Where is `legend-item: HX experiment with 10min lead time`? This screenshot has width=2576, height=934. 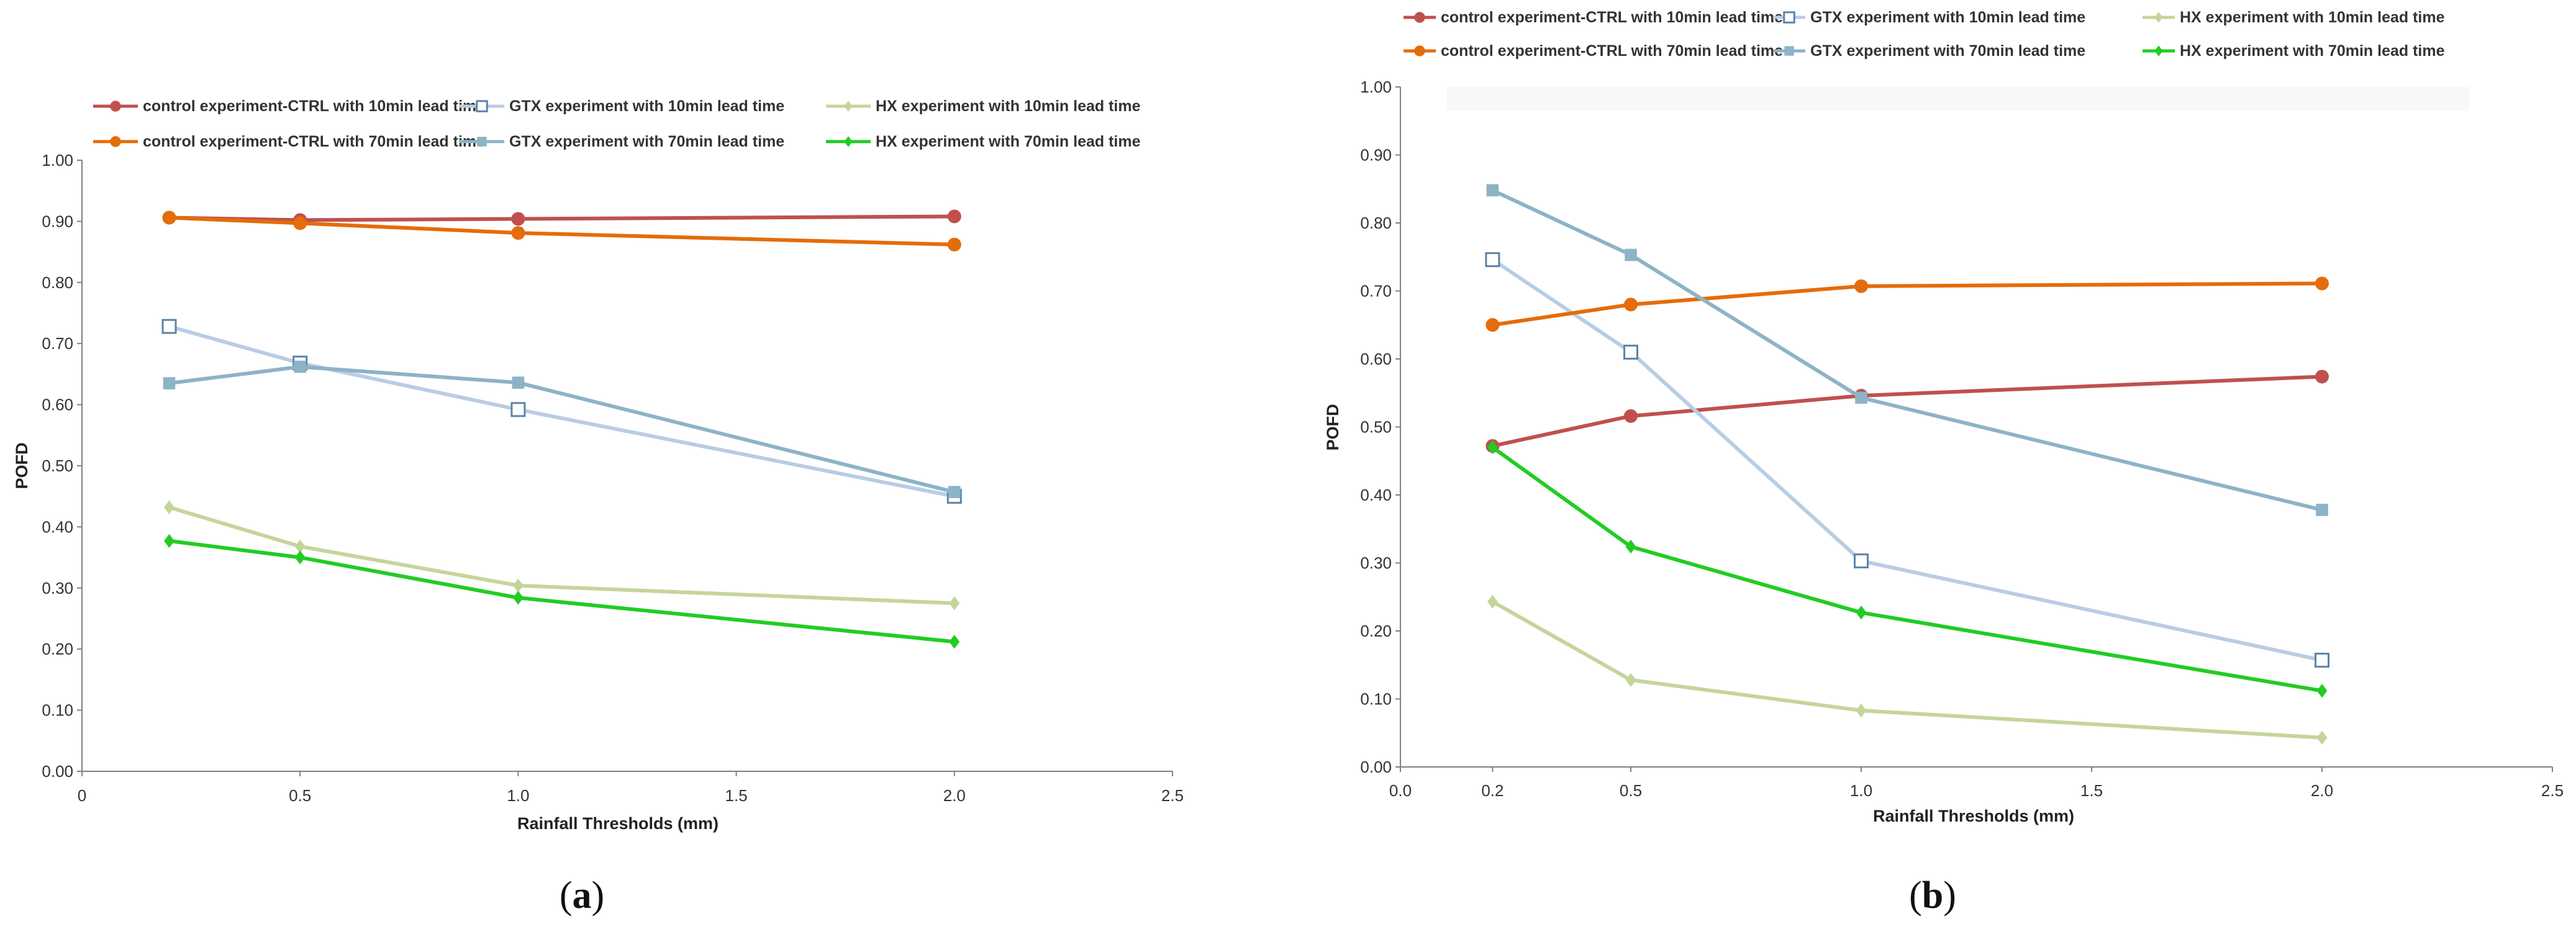 legend-item: HX experiment with 10min lead time is located at coordinates (983, 106).